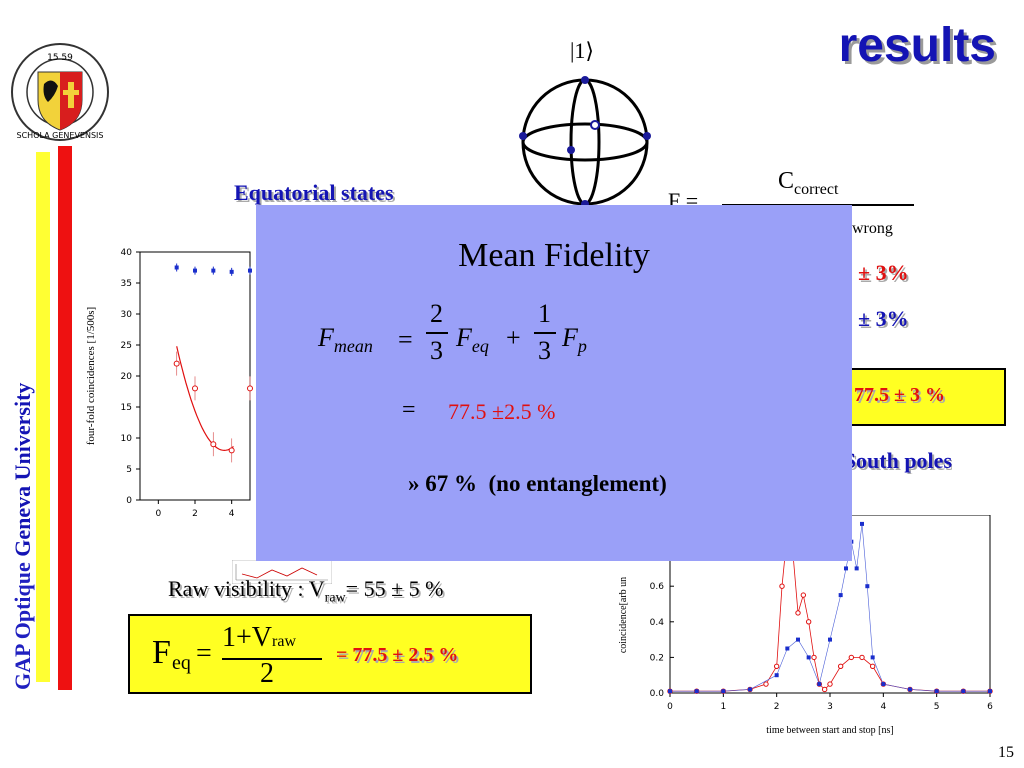 The width and height of the screenshot is (1024, 768). I want to click on chart2-xtick-label: 0, so click(670, 707).